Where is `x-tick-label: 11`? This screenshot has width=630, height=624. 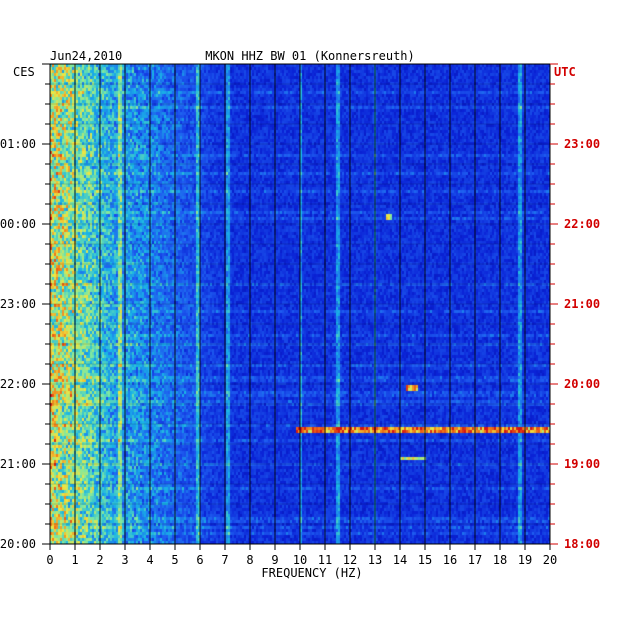 x-tick-label: 11 is located at coordinates (325, 560).